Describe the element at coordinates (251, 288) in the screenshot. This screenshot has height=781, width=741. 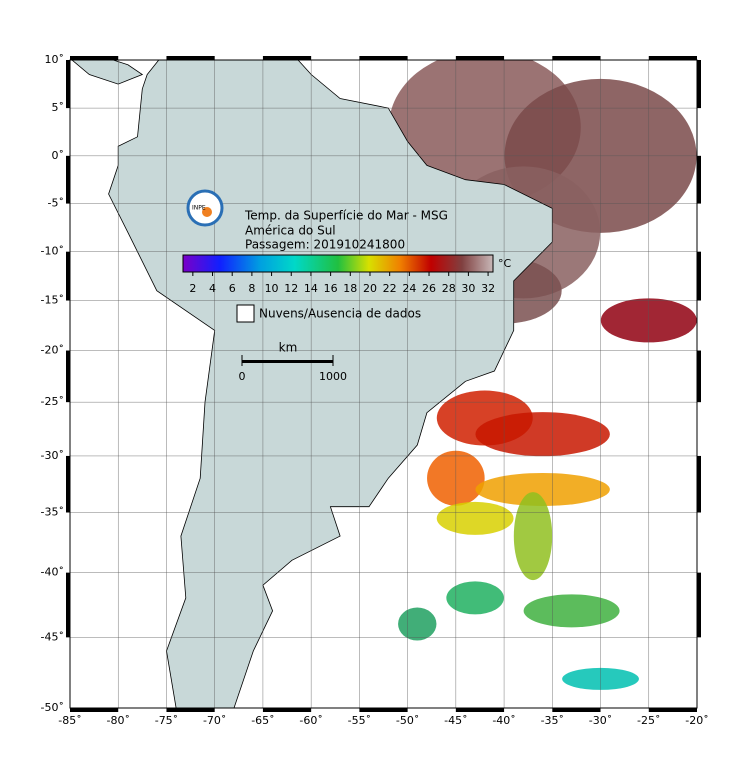
I see `colorbar-tick-label: 8` at that location.